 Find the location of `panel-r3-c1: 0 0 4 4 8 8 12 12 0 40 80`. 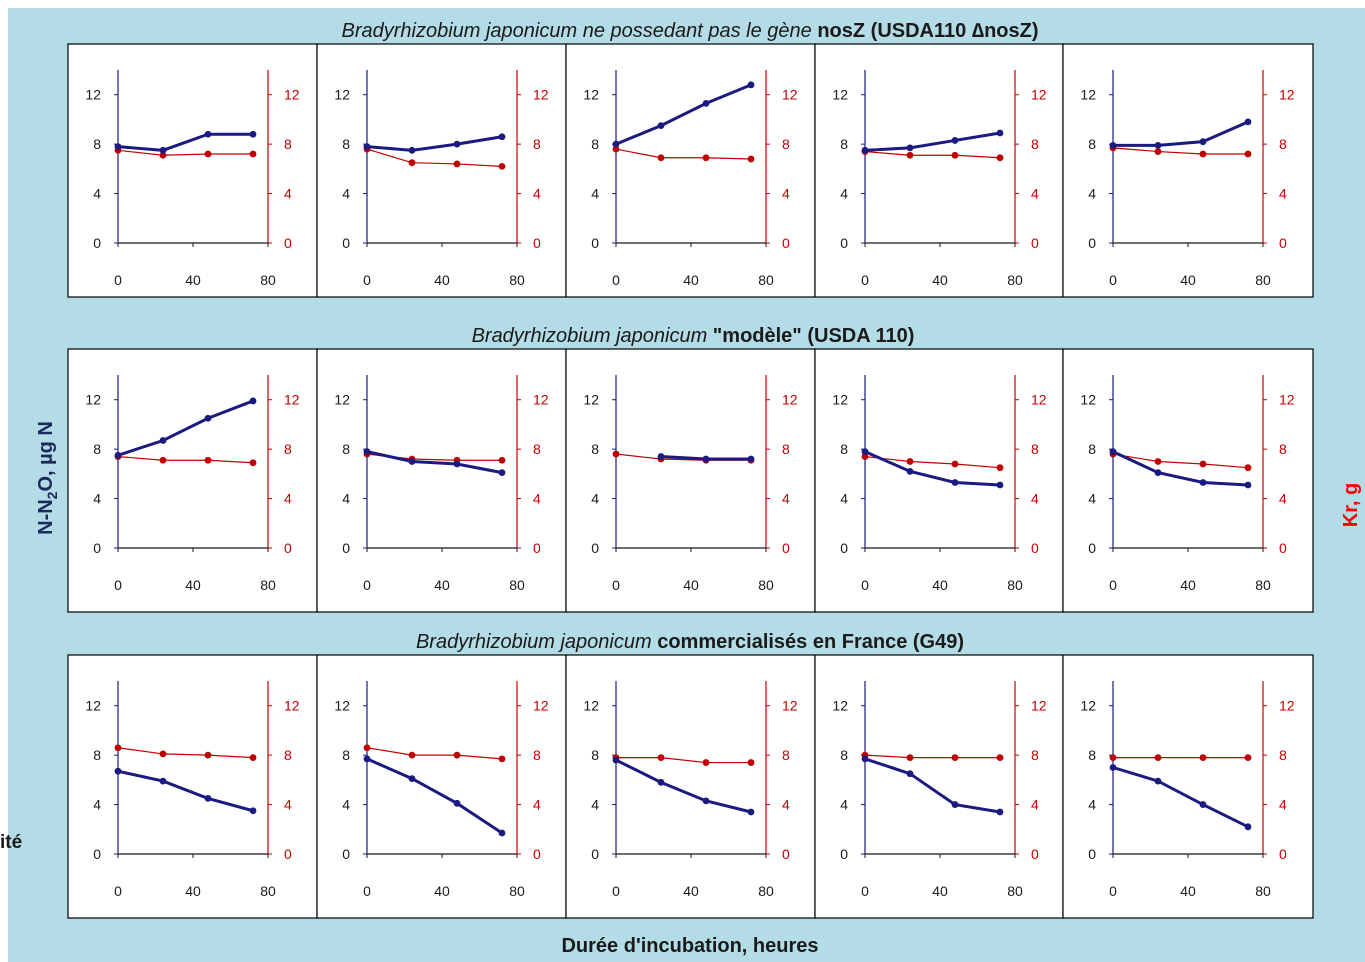

panel-r3-c1: 0 0 4 4 8 8 12 12 0 40 80 is located at coordinates (192, 786).